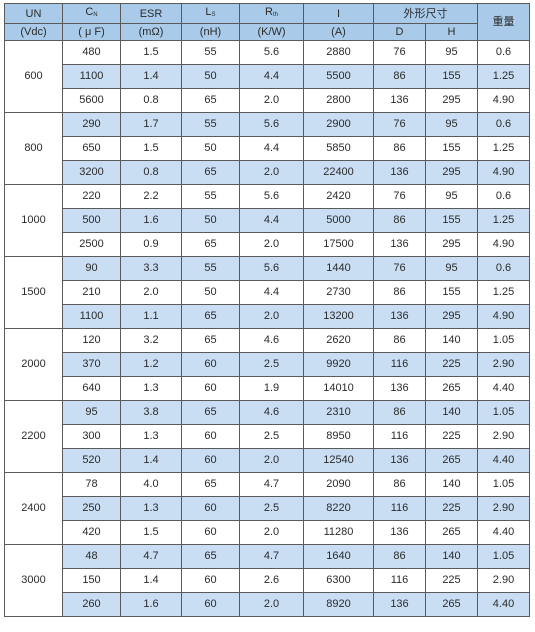 The width and height of the screenshot is (535, 632). I want to click on table-row: 370 1.2 60 2.5 9920 116 225 2.90, so click(267, 364).